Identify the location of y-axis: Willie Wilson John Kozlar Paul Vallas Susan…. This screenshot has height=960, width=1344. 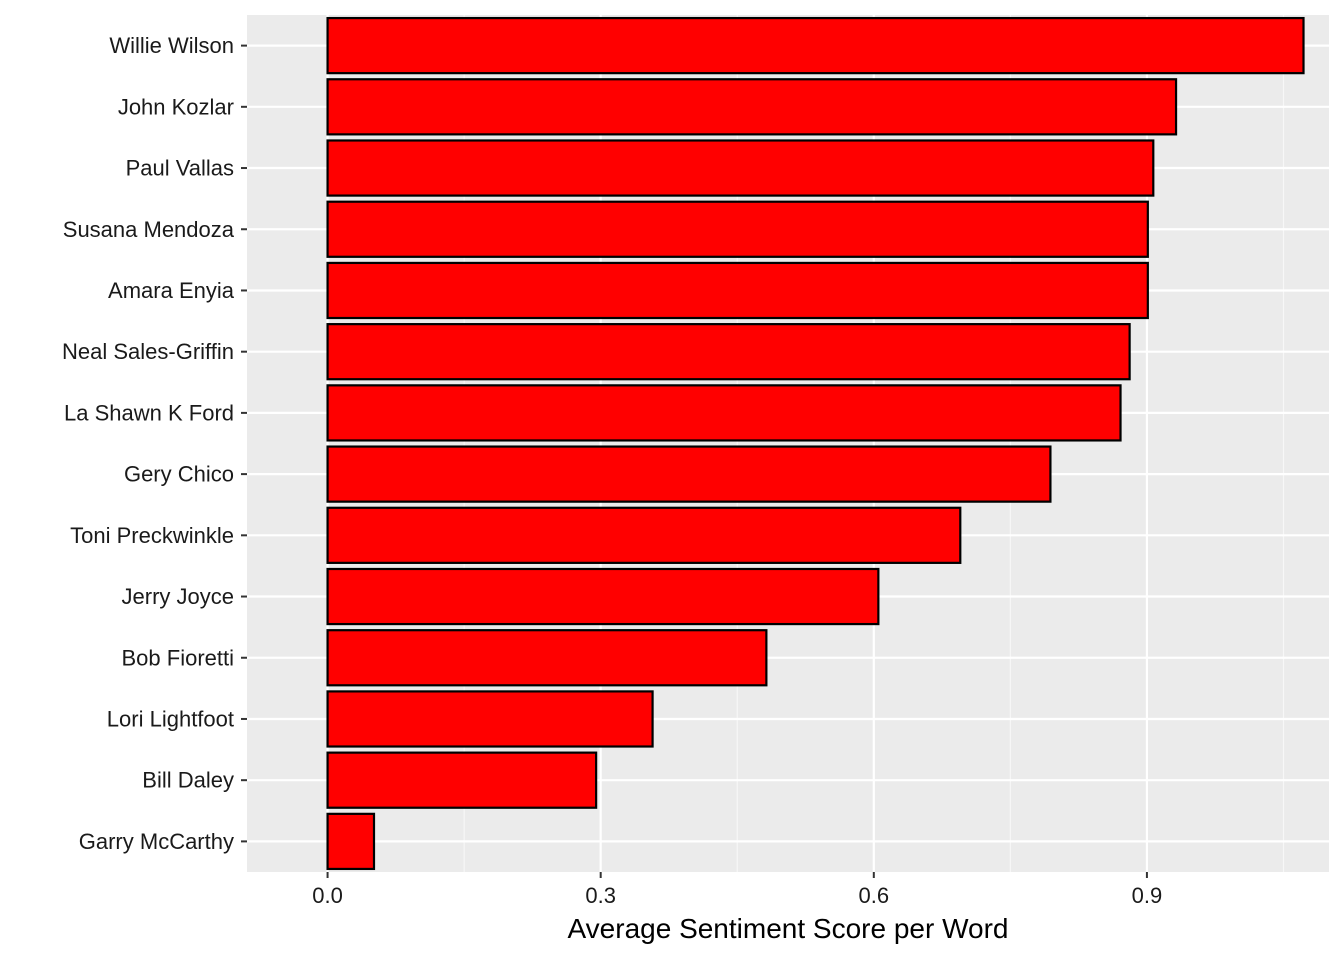
(154, 443).